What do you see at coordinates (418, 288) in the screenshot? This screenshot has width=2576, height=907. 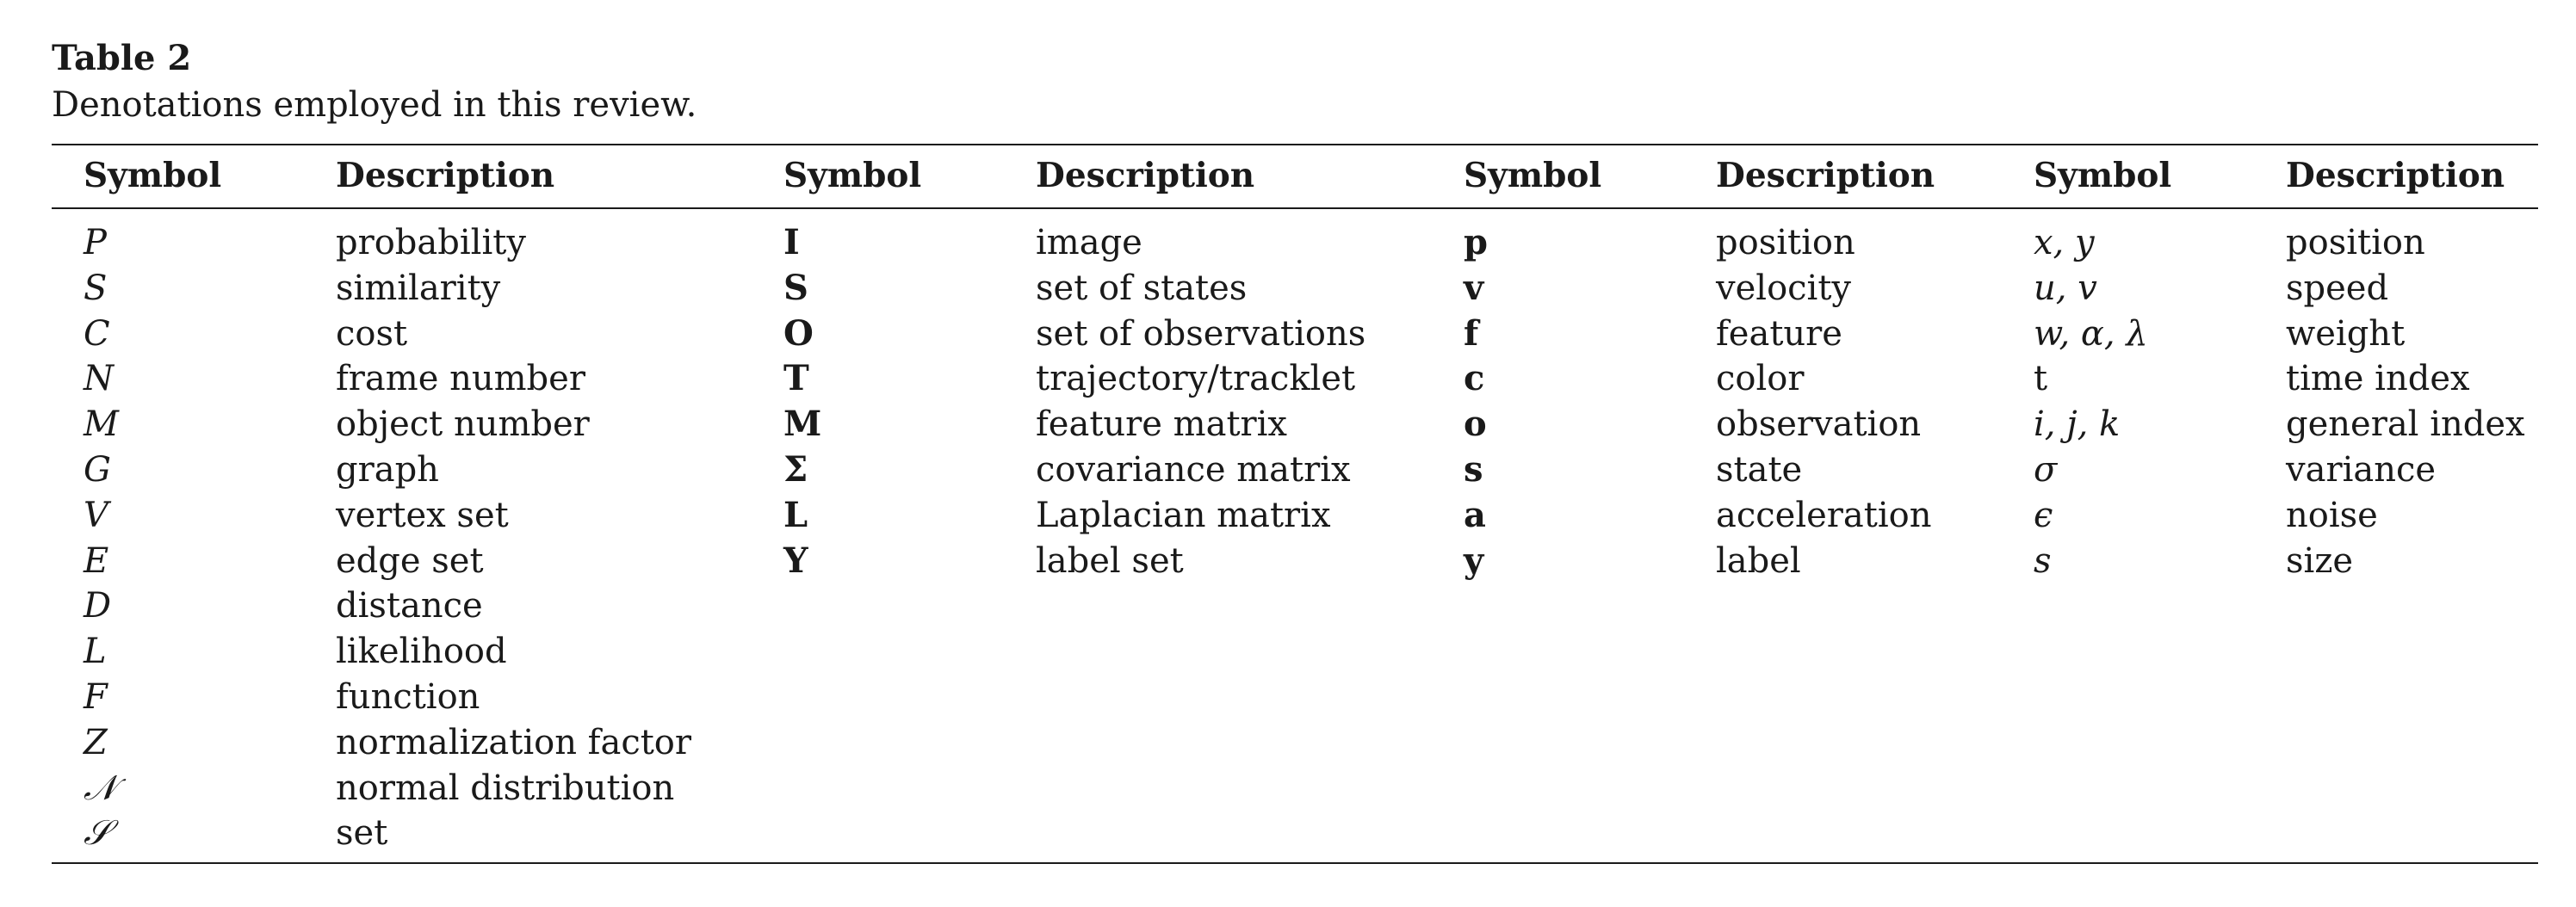 I see `table-cell-description: similarity` at bounding box center [418, 288].